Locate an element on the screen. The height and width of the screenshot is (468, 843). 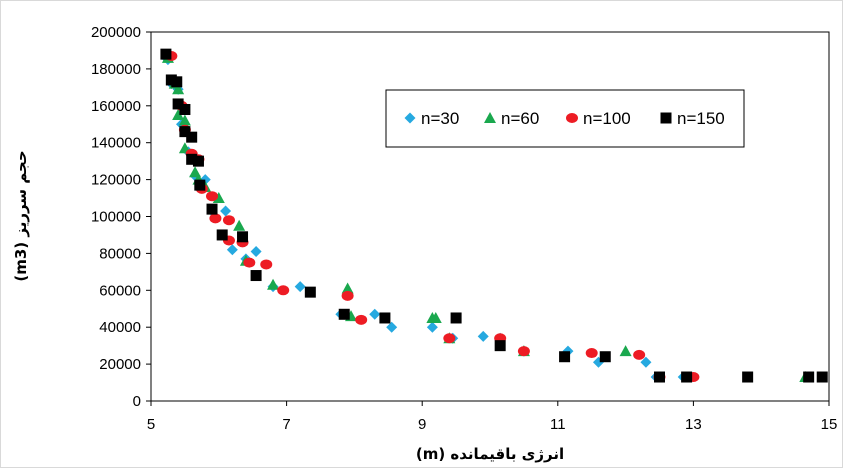
legend-marker-diamond is located at coordinates (410, 118).